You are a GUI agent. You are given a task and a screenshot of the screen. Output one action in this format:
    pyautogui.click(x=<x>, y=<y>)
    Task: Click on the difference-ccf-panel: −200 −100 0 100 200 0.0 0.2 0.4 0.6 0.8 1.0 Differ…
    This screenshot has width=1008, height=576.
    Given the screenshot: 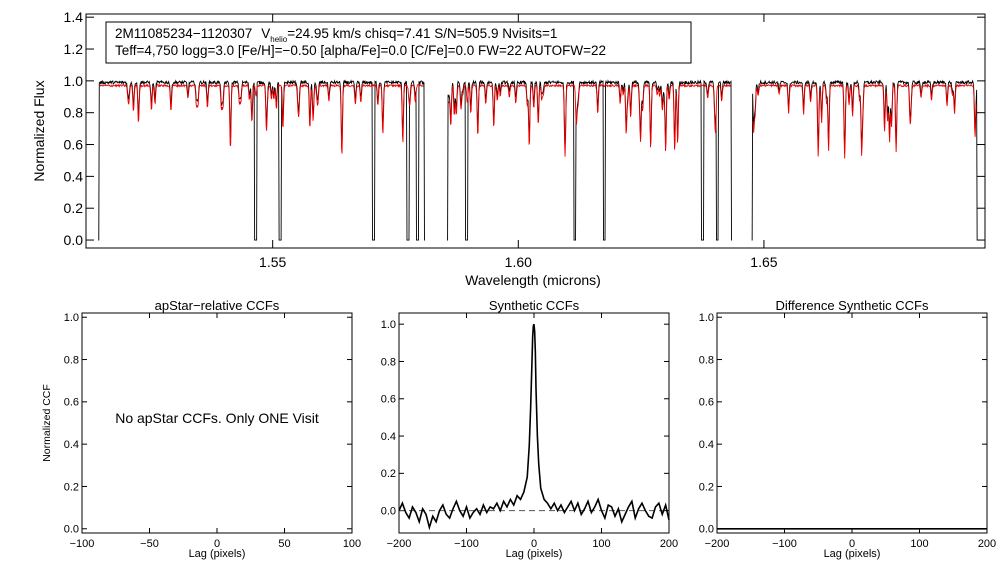 What is the action you would take?
    pyautogui.click(x=847, y=429)
    